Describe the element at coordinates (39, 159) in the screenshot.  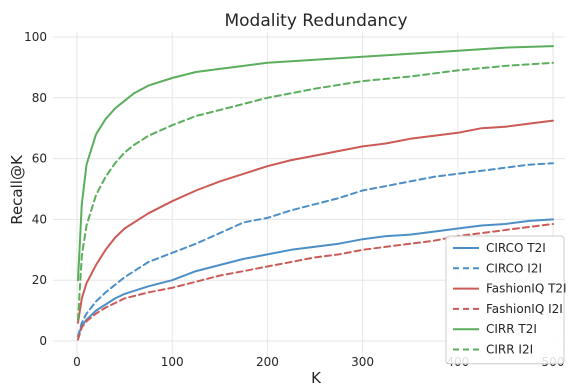
I see `y-tick-label: 60` at that location.